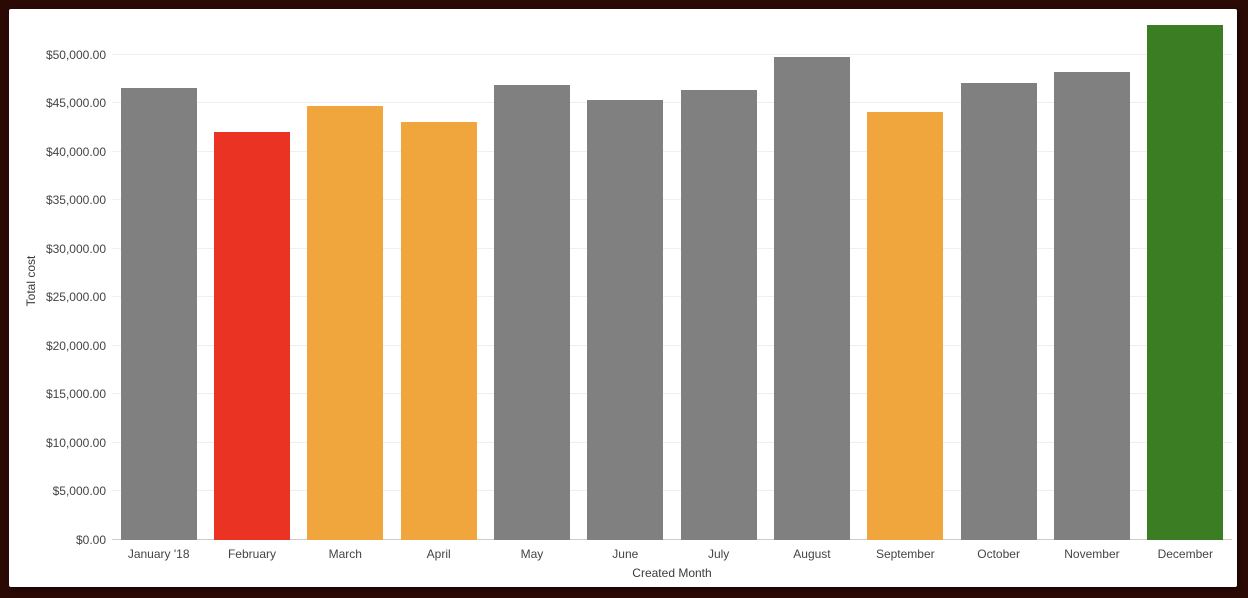  I want to click on y-tick-label: $30,000.00, so click(75, 248).